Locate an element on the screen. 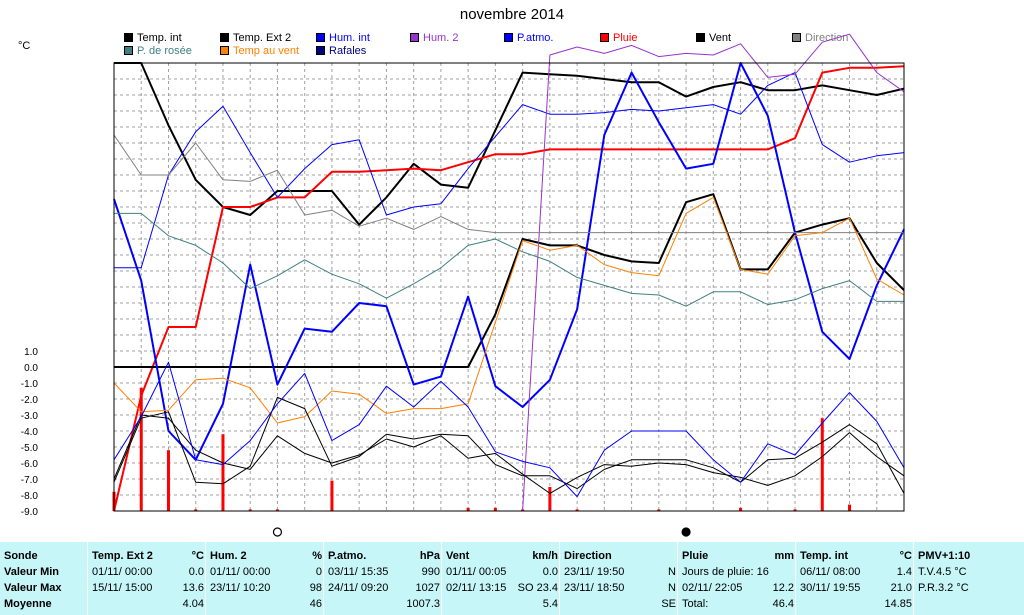 The image size is (1024, 615). summary-cell-left: 02/11/ 13:15 is located at coordinates (476, 588).